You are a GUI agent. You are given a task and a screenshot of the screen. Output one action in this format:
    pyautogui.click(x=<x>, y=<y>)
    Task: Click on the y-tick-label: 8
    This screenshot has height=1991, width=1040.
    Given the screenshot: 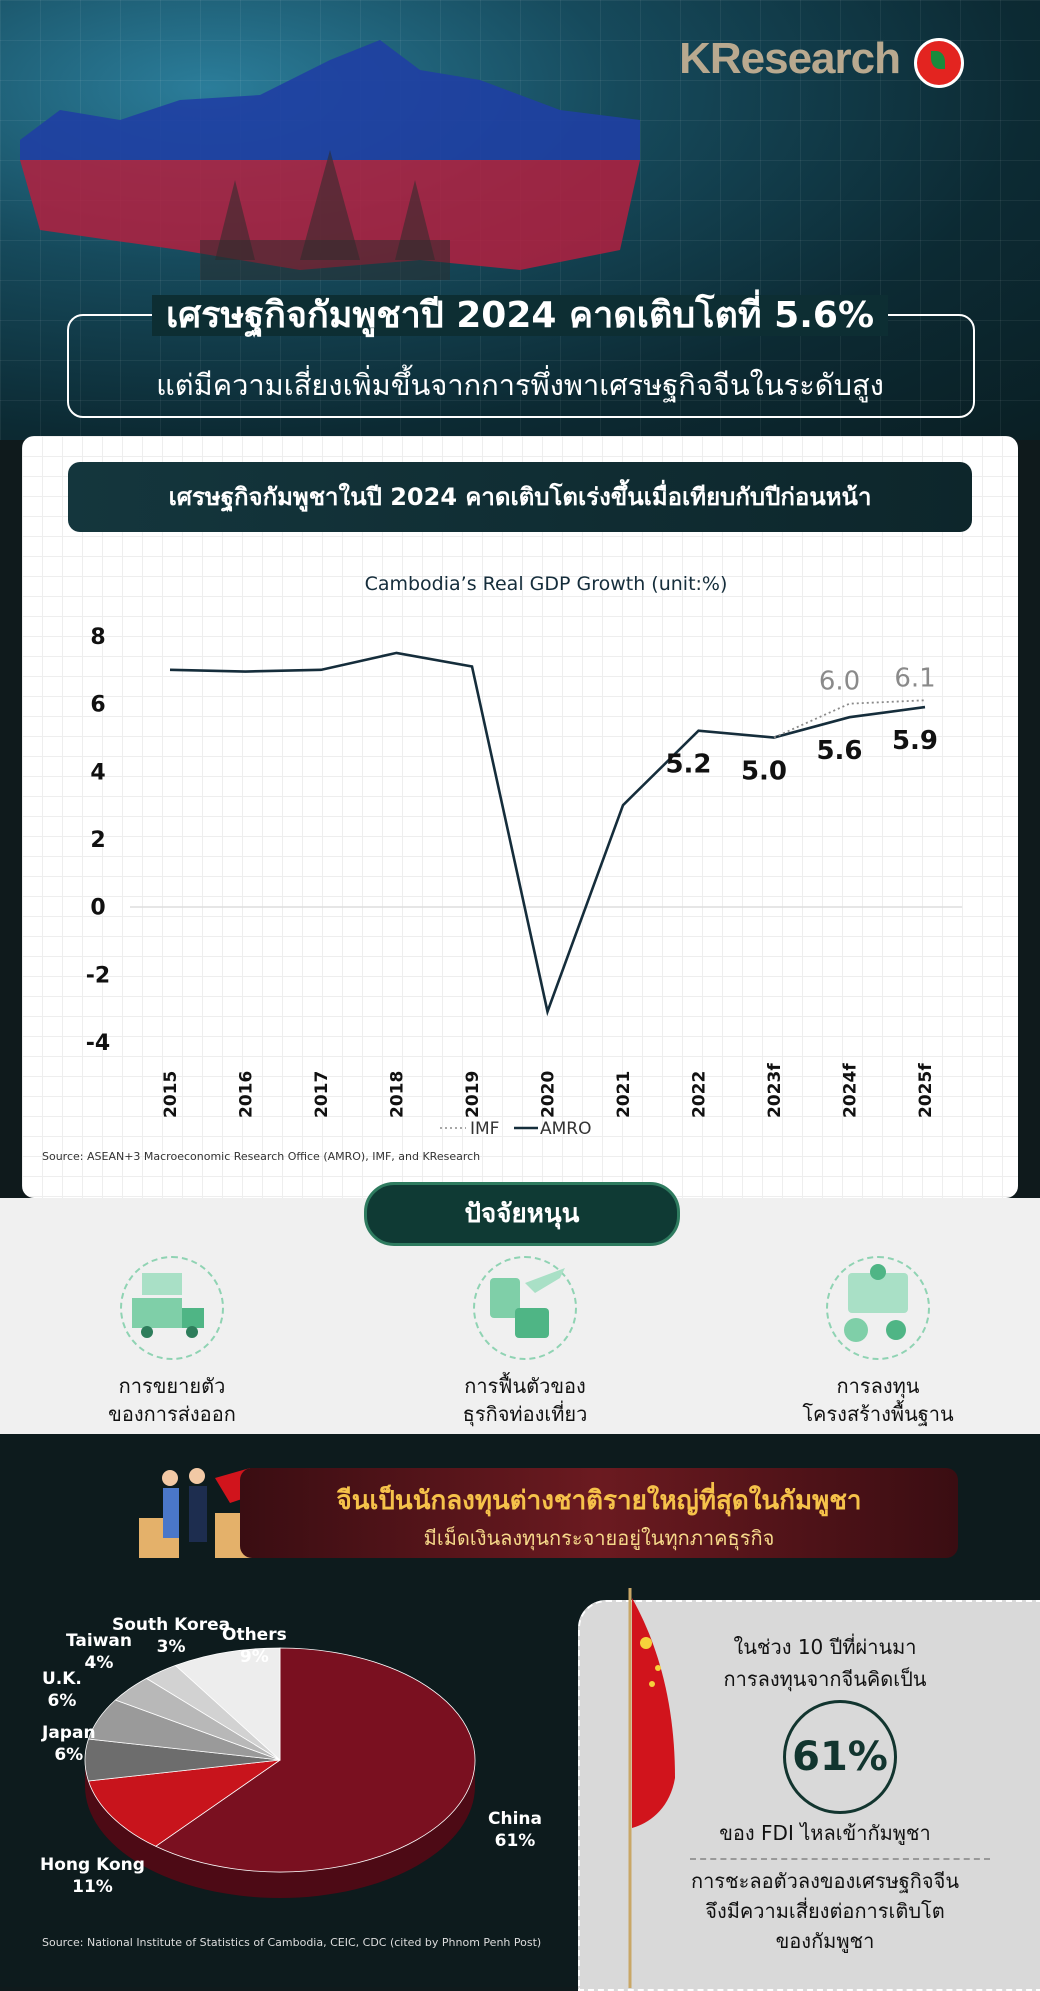 What is the action you would take?
    pyautogui.click(x=97, y=637)
    